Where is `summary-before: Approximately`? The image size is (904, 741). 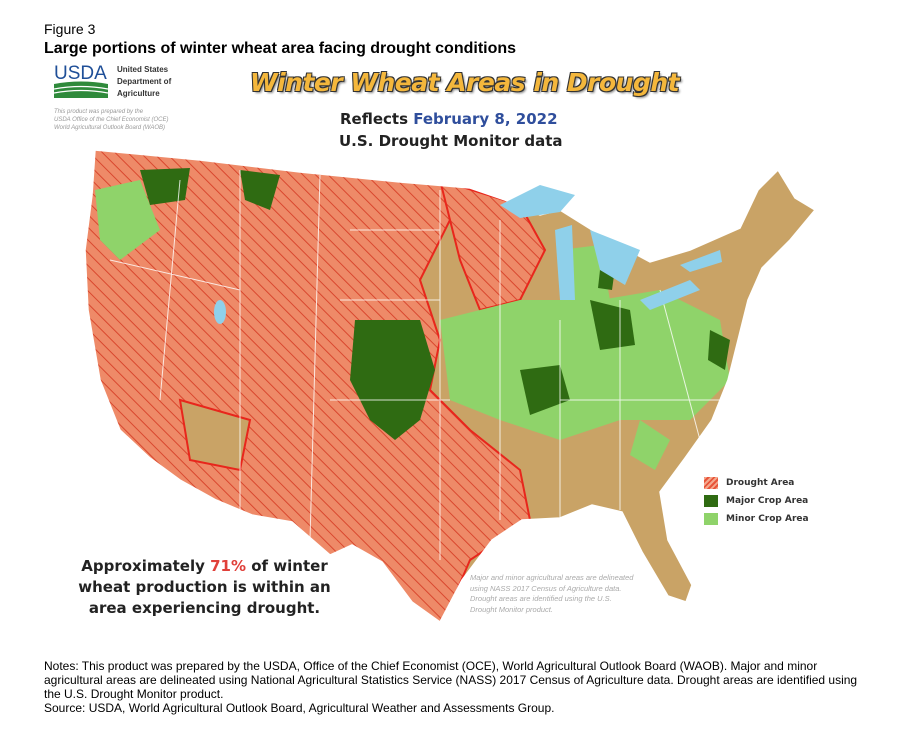 summary-before: Approximately is located at coordinates (146, 566).